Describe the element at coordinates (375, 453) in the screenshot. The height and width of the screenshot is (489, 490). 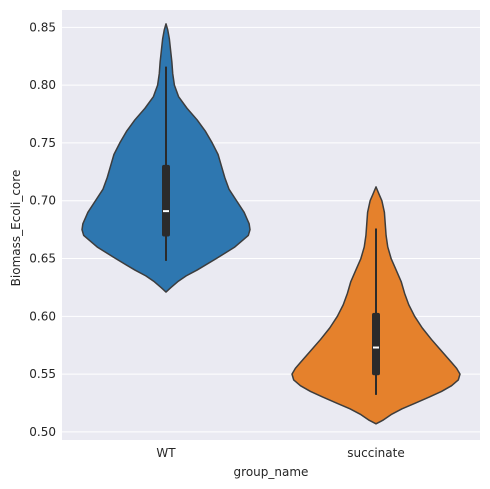
I see `x-tick-label: succinate` at that location.